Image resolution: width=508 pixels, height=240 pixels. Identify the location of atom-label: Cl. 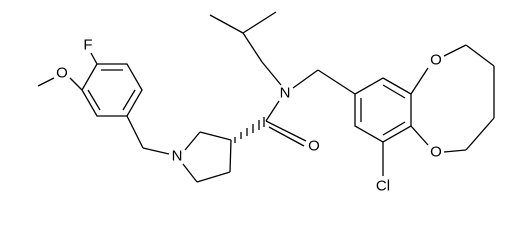
(383, 186).